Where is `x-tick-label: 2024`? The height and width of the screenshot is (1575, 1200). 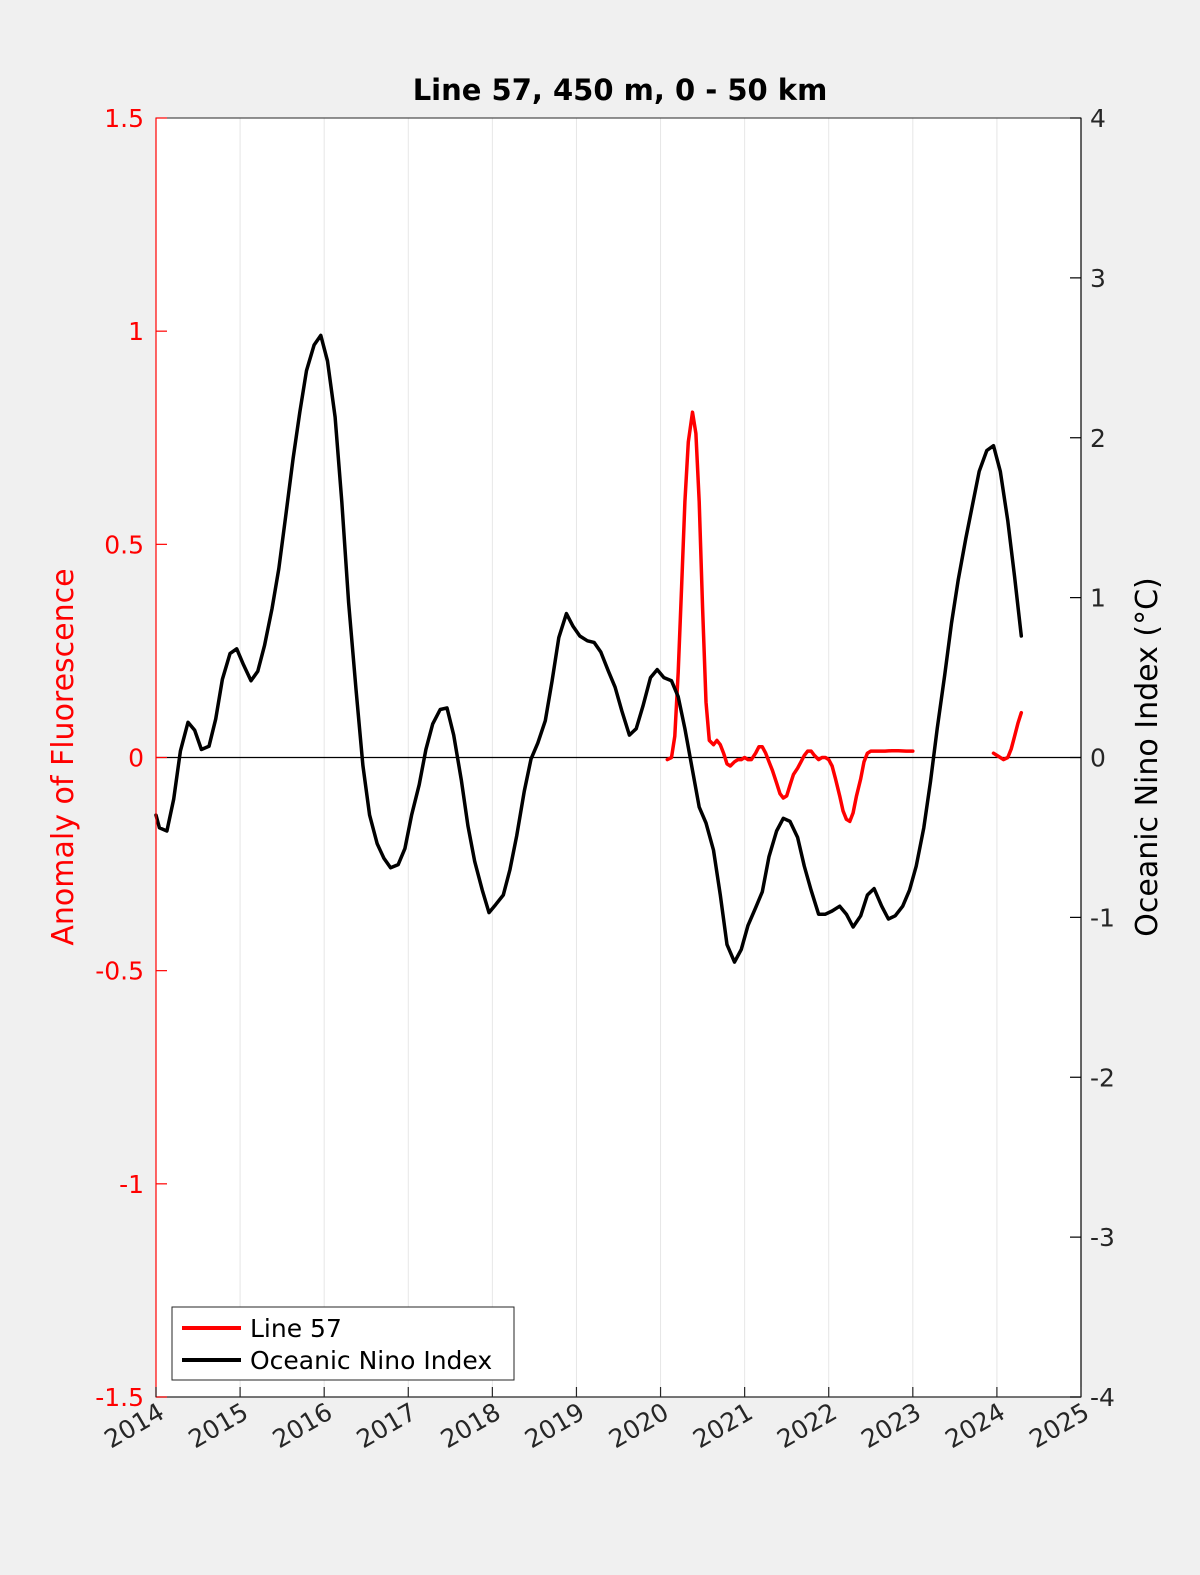
x-tick-label: 2024 is located at coordinates (975, 1425).